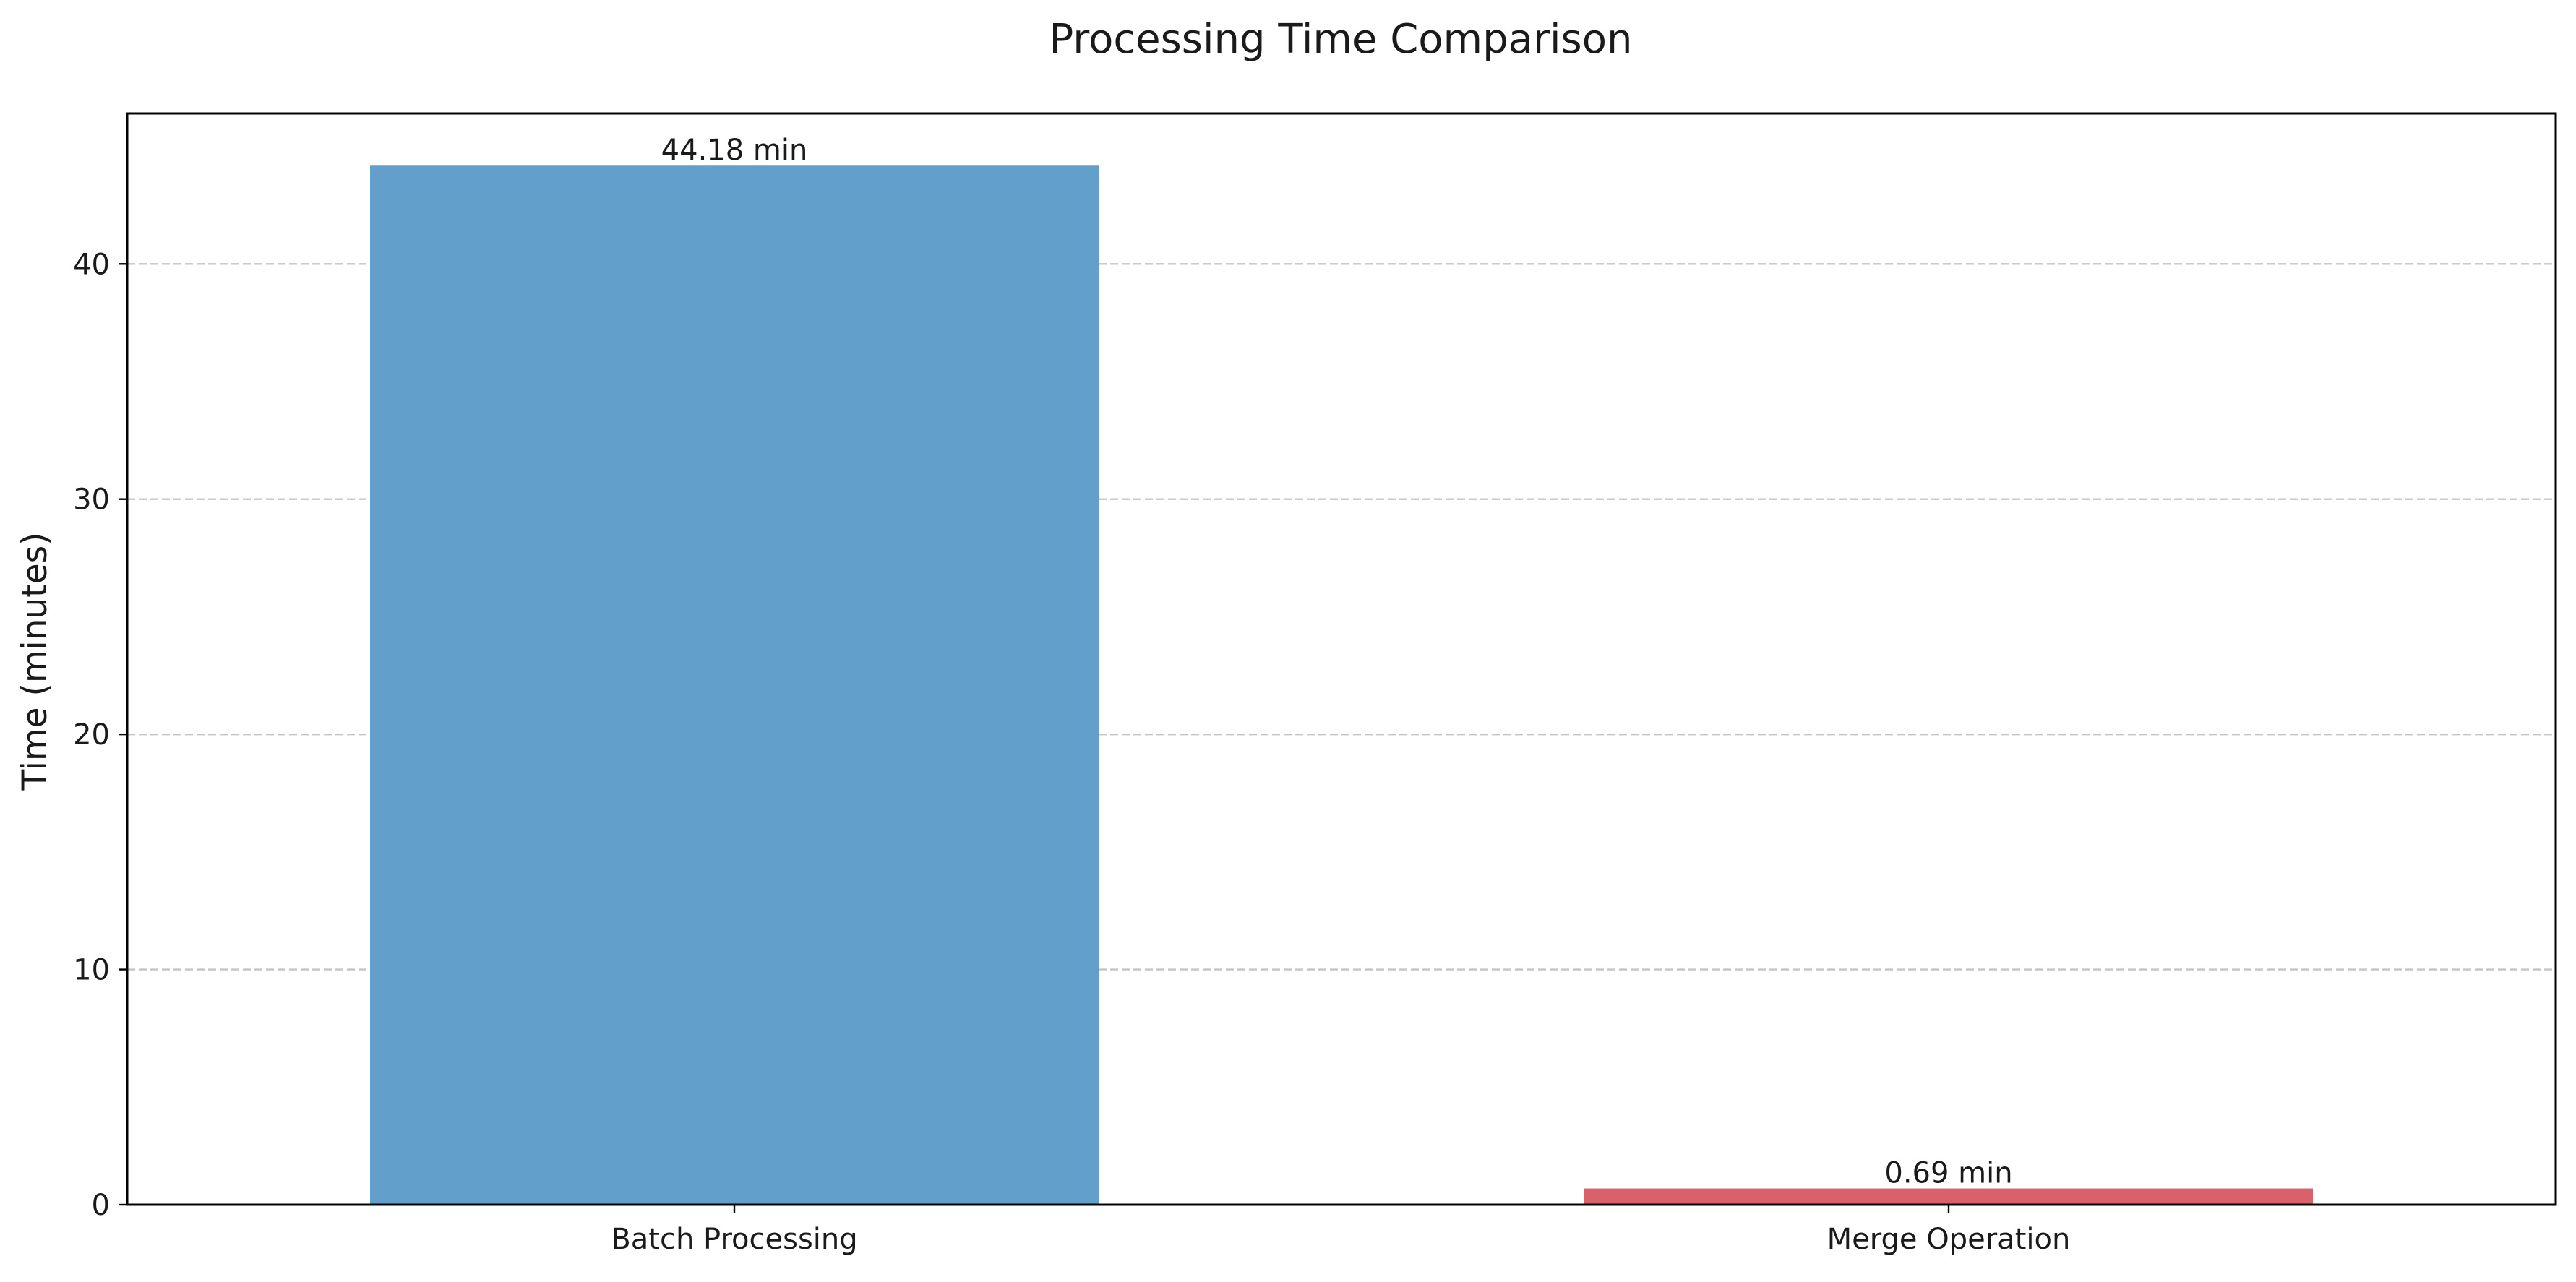  What do you see at coordinates (35, 662) in the screenshot?
I see `y-axis-label: Time (minutes)` at bounding box center [35, 662].